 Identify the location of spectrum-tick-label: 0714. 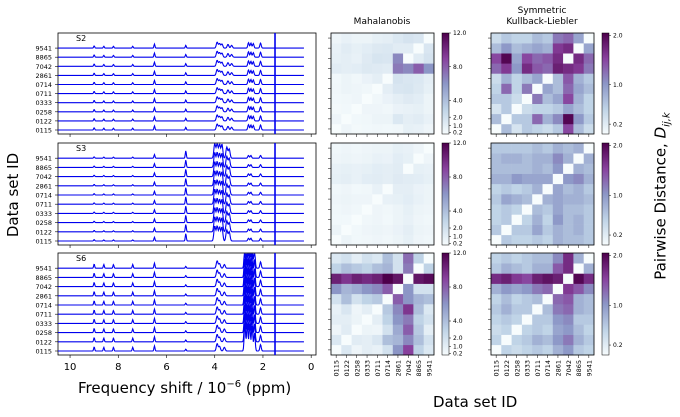
(43, 85).